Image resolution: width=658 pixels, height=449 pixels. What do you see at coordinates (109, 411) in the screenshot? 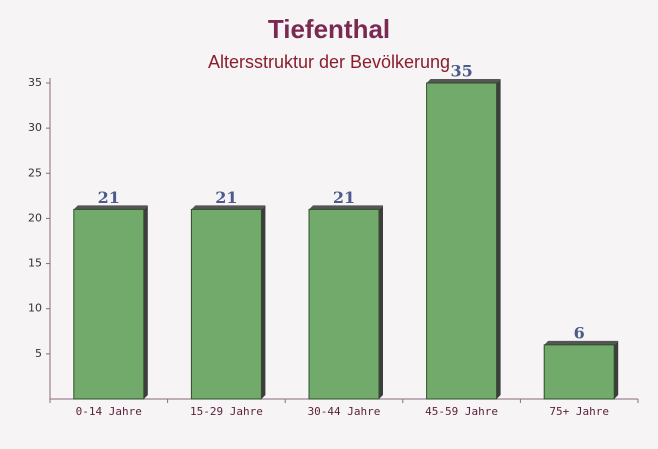
I see `x-tick-label: 0-14 Jahre` at bounding box center [109, 411].